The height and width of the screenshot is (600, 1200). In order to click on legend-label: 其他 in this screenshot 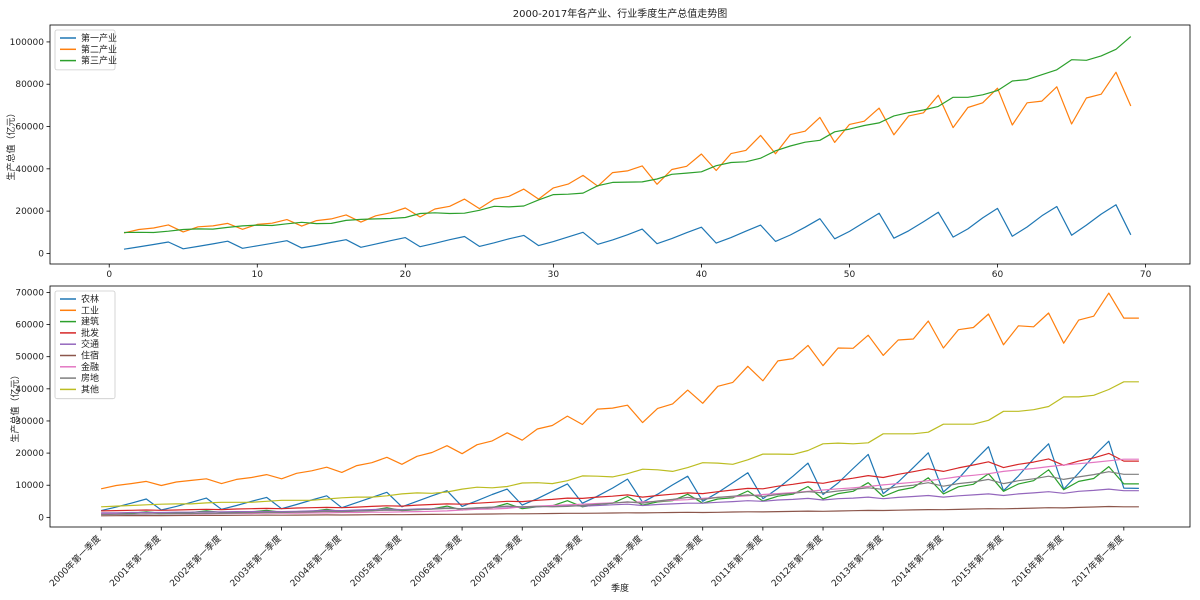, I will do `click(90, 389)`.